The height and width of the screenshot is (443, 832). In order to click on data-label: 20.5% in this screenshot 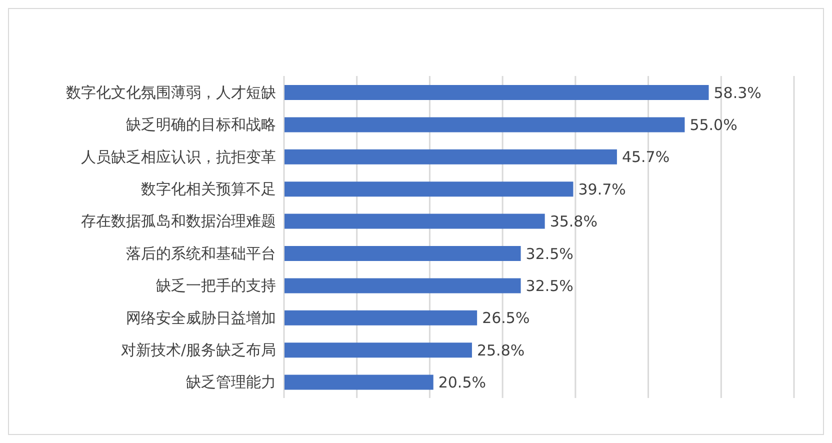, I will do `click(462, 383)`.